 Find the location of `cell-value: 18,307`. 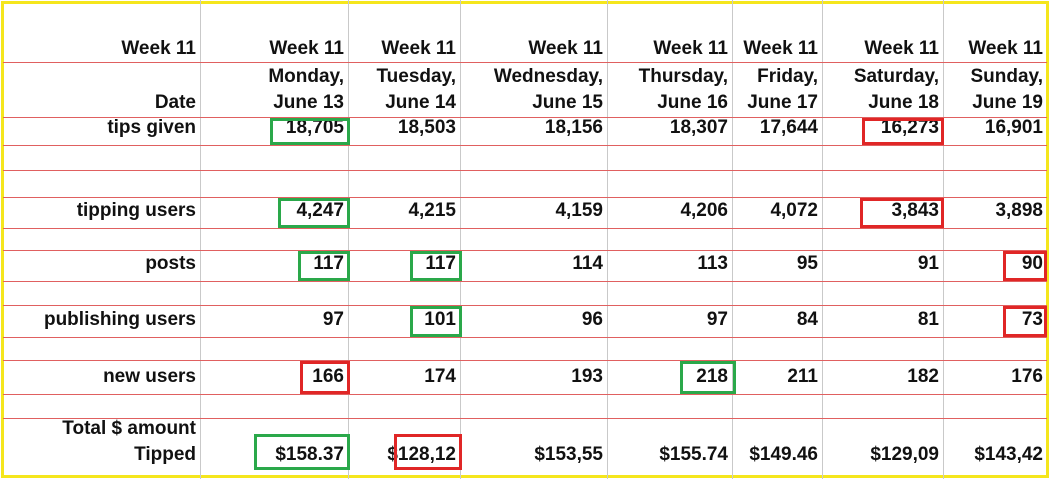

cell-value: 18,307 is located at coordinates (698, 127).